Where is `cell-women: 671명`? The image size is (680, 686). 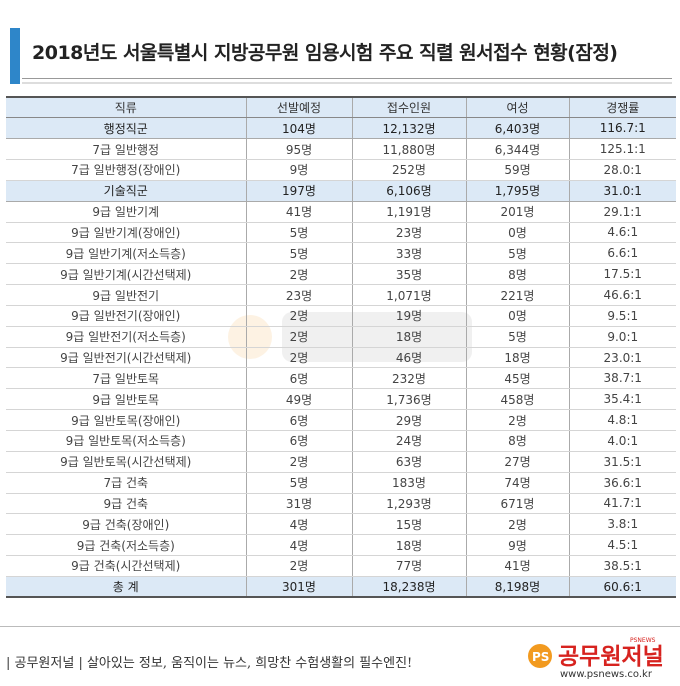 cell-women: 671명 is located at coordinates (518, 504).